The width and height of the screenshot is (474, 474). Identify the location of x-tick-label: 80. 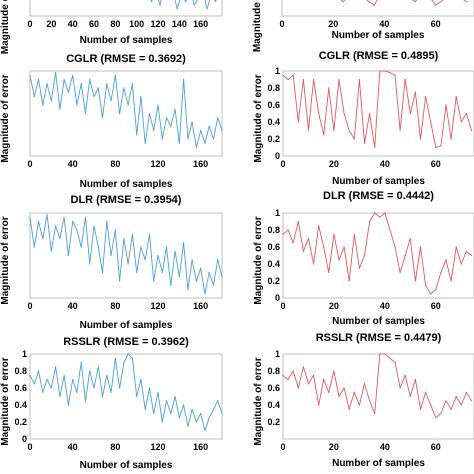
(115, 164).